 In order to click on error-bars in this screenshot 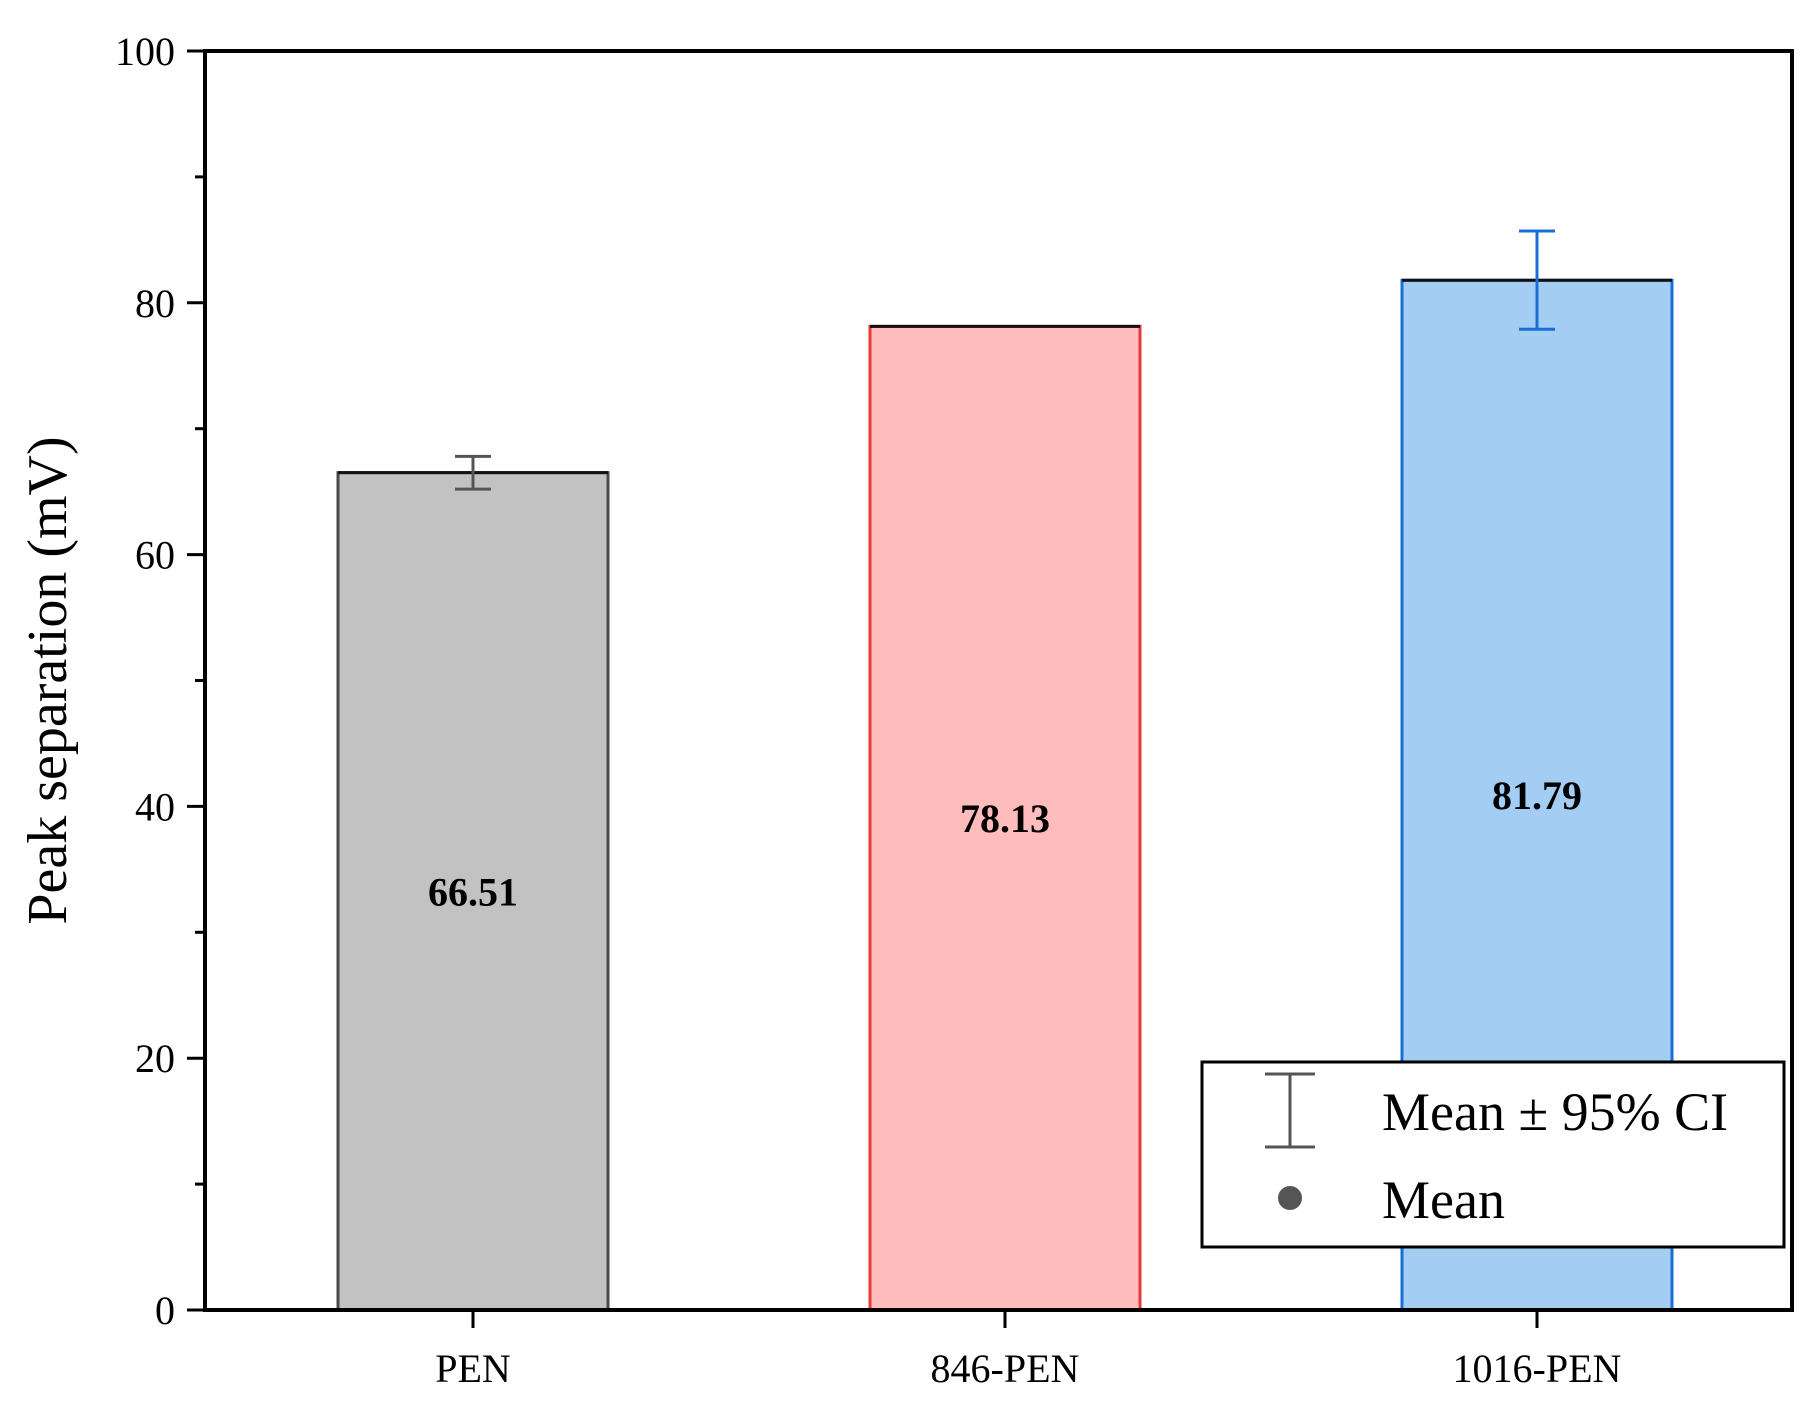, I will do `click(1005, 360)`.